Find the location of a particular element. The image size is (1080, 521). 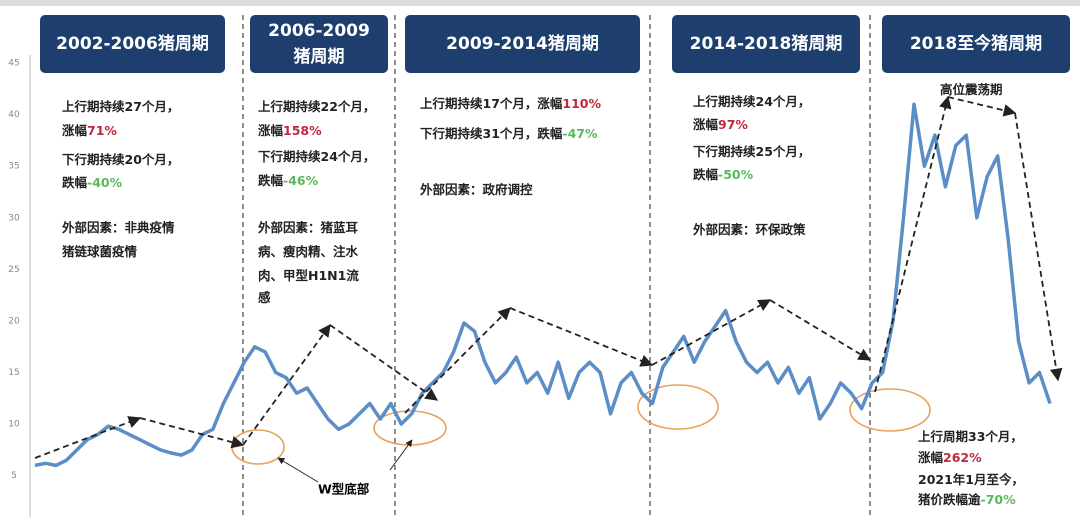

note-segment: 下行期持续31个月，跌幅 is located at coordinates (491, 133).